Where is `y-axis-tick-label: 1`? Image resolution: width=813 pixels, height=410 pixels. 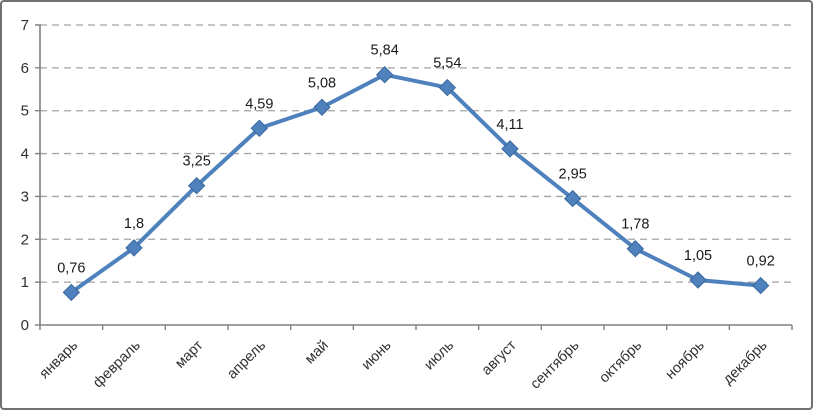 y-axis-tick-label: 1 is located at coordinates (25, 282).